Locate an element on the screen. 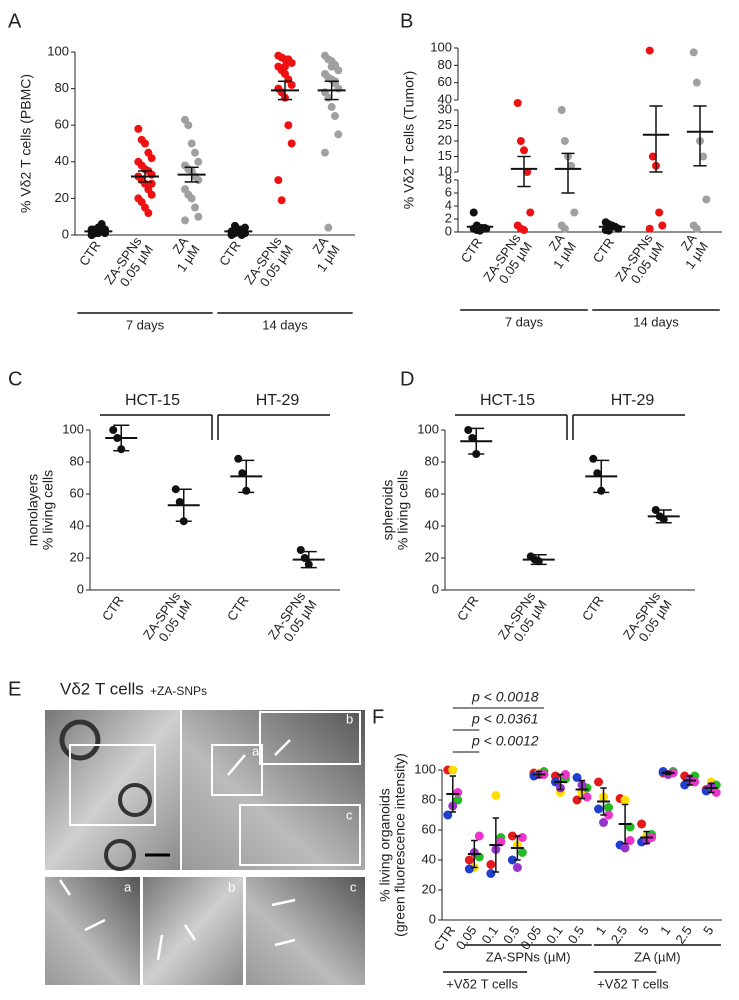  bracket-label: HCT-15 is located at coordinates (507, 400).